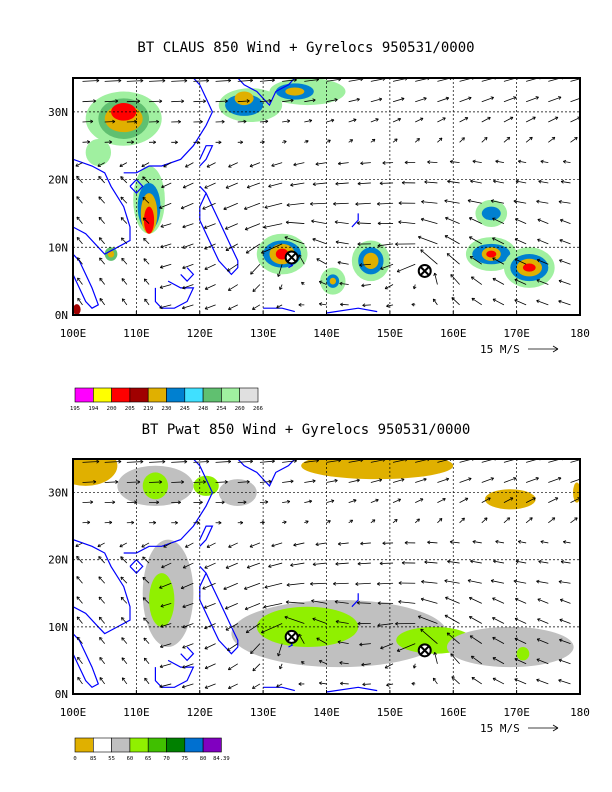  Describe the element at coordinates (162, 600) in the screenshot. I see `field-shading` at that location.